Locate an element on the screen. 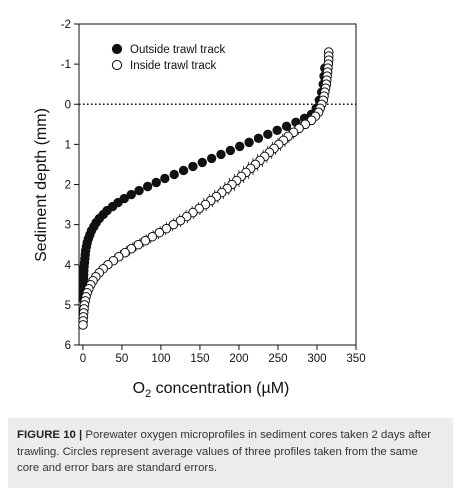 The height and width of the screenshot is (494, 463). y-tick-label: 2 is located at coordinates (68, 186).